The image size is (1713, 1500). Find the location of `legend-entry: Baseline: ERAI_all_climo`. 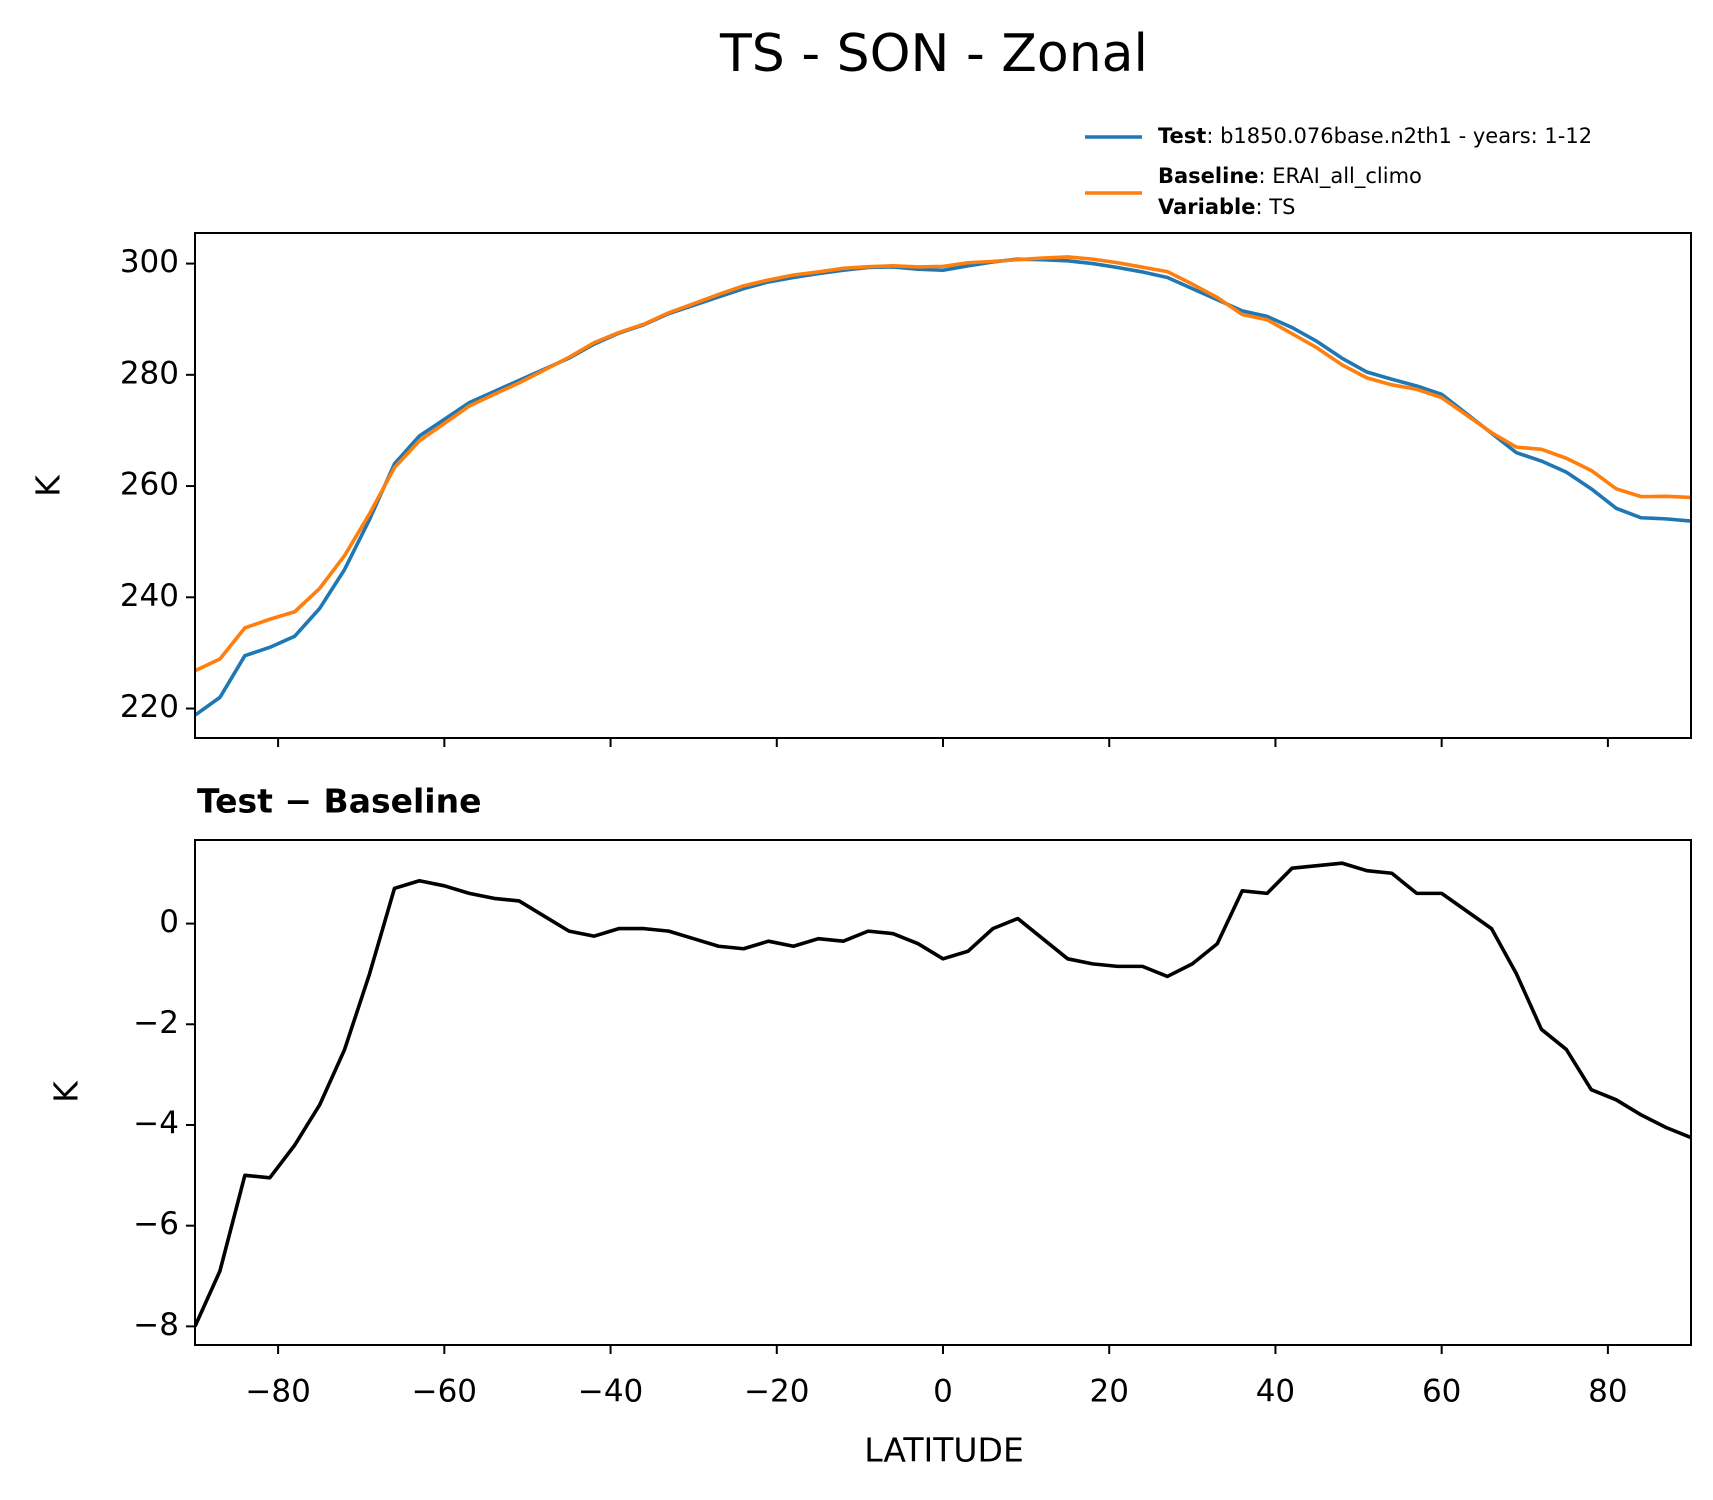

legend-entry: Baseline: ERAI_all_climo is located at coordinates (1290, 176).